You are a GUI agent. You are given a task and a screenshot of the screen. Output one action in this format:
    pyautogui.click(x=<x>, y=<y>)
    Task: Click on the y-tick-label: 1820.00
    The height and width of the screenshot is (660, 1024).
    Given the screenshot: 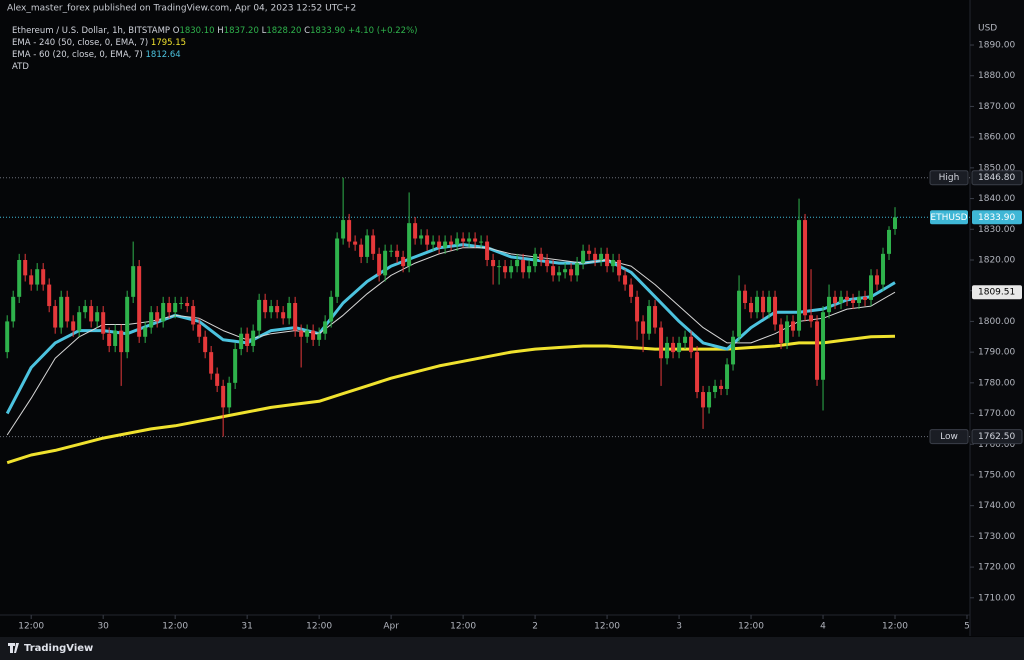 What is the action you would take?
    pyautogui.click(x=996, y=260)
    